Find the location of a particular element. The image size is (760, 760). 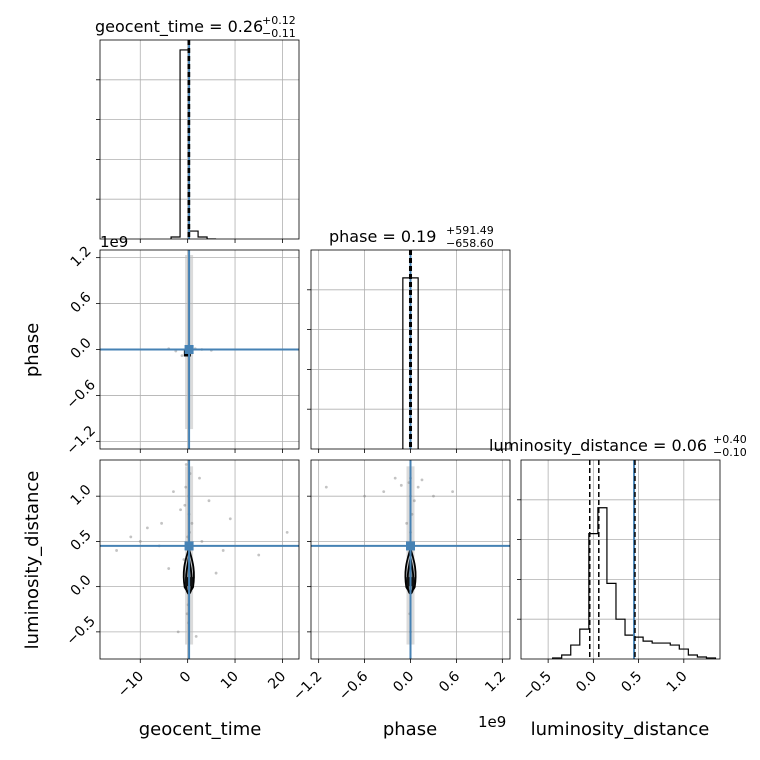

xtick-label-geocent_time-1: 0 is located at coordinates (186, 678).